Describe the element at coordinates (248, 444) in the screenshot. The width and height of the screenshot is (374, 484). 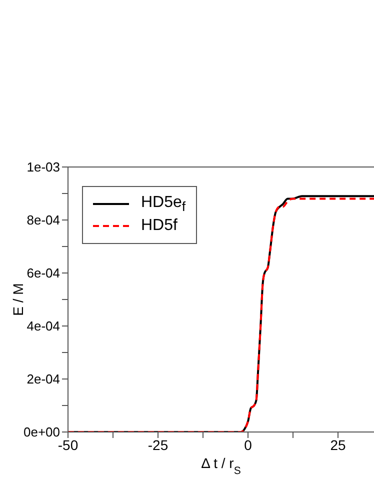
I see `x-tick-label: 0` at that location.